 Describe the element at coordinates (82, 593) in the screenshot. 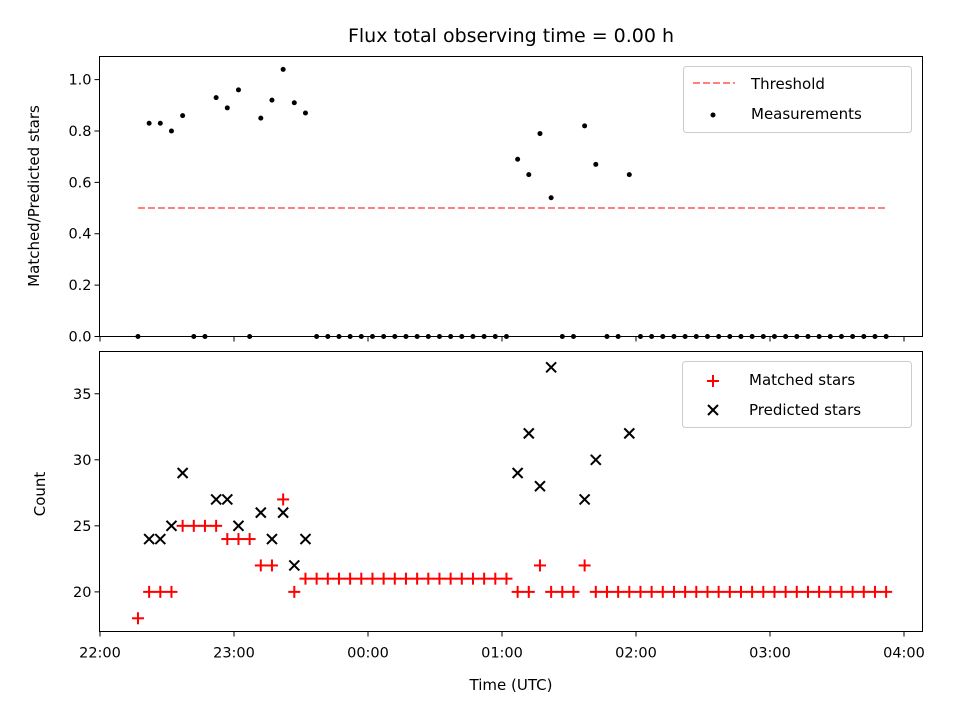

I see `bottom-y-tick-label: 20` at that location.